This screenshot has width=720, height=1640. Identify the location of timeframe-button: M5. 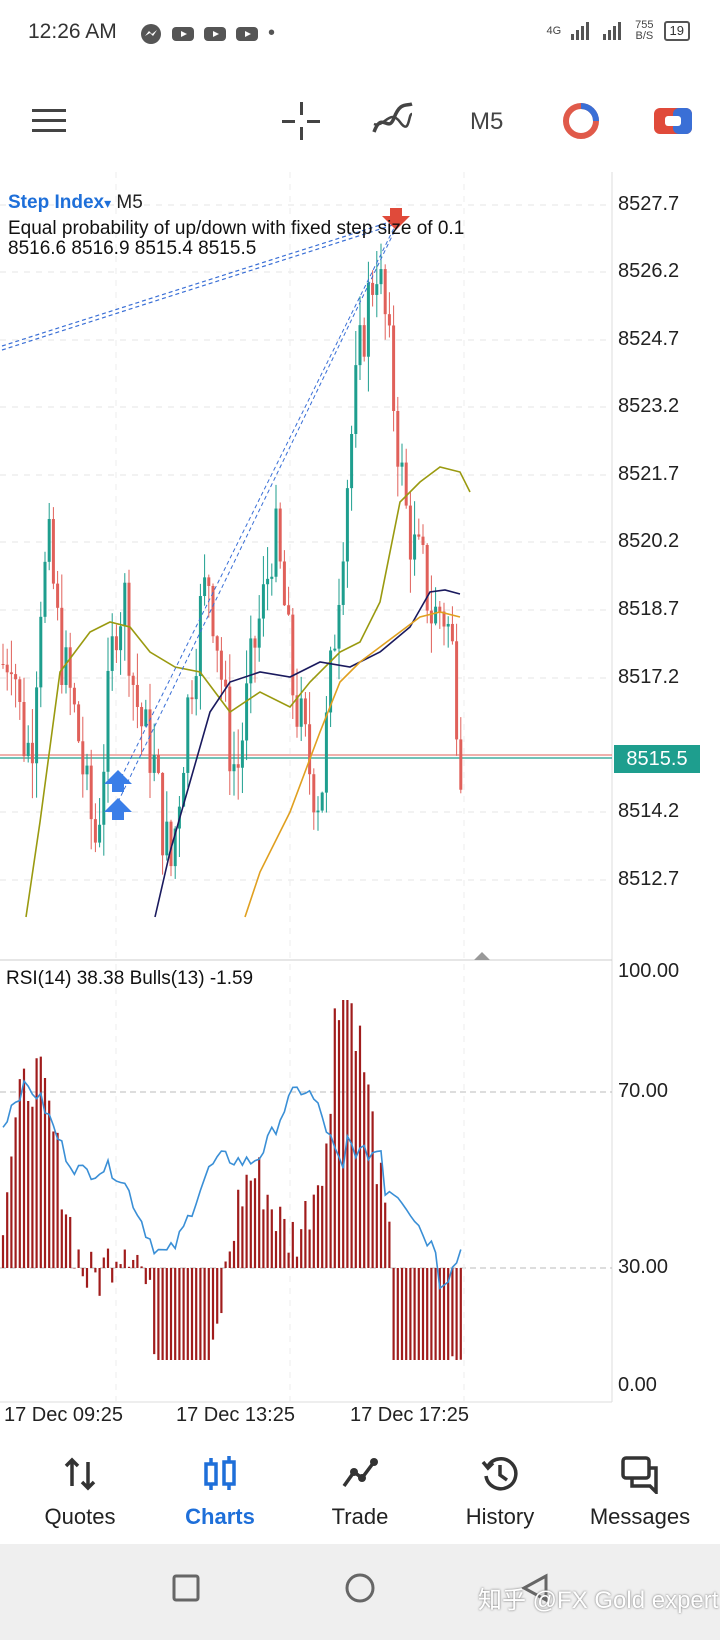
(487, 121).